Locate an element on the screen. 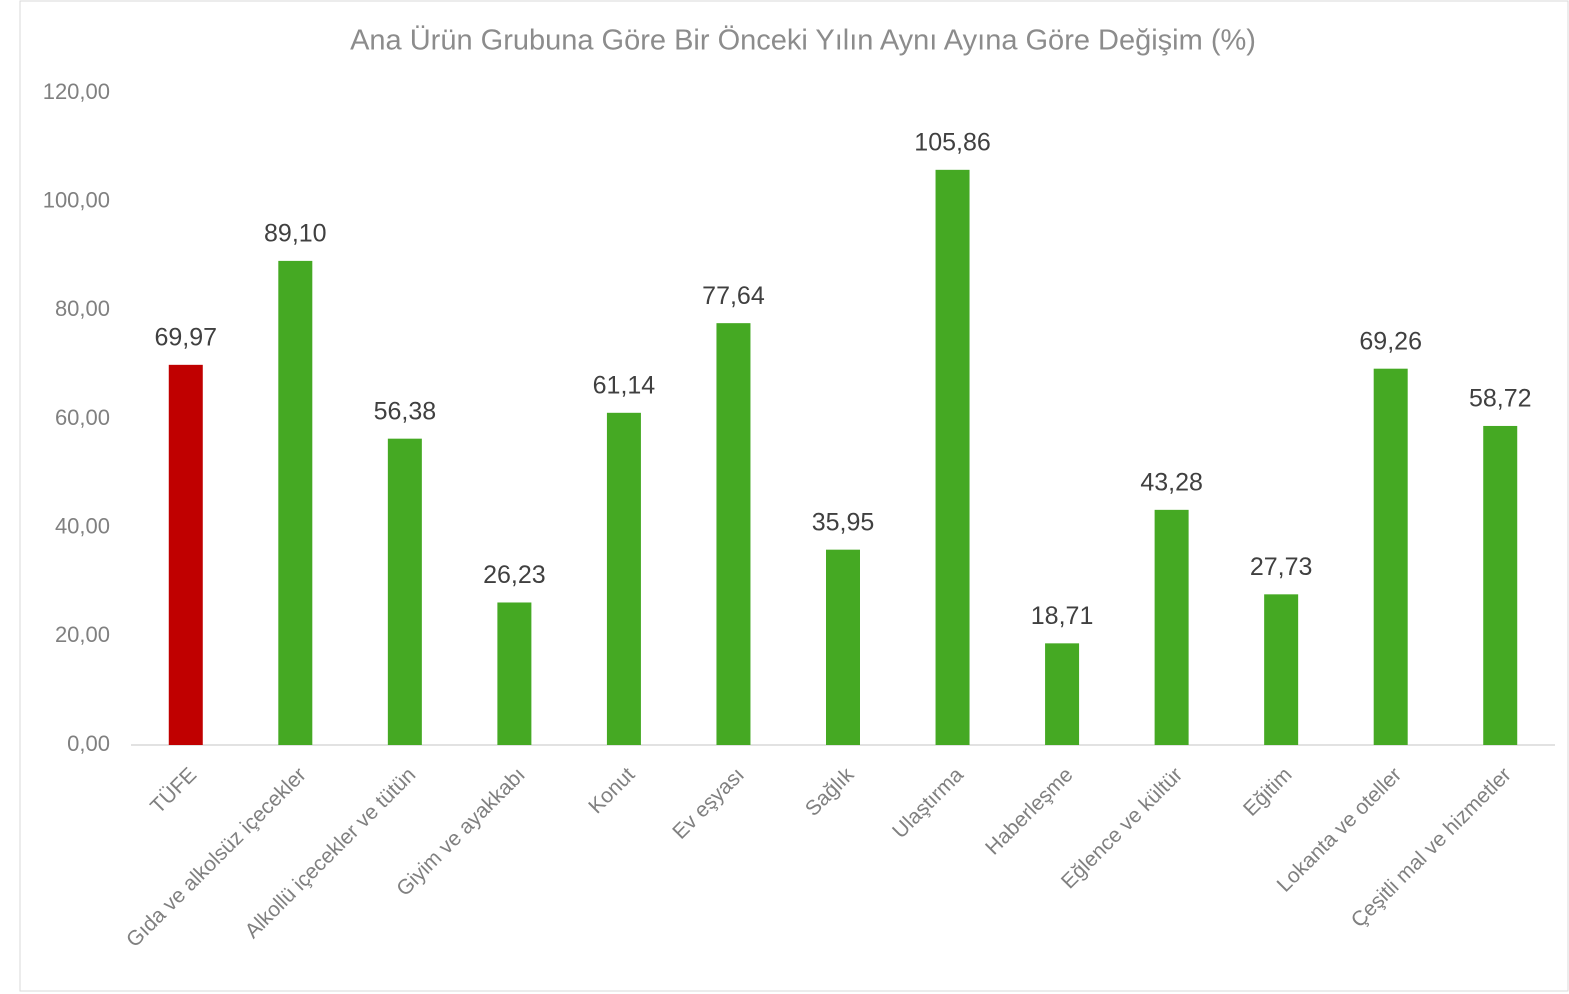 This screenshot has width=1569, height=994. data-label: 69,97 is located at coordinates (185, 337).